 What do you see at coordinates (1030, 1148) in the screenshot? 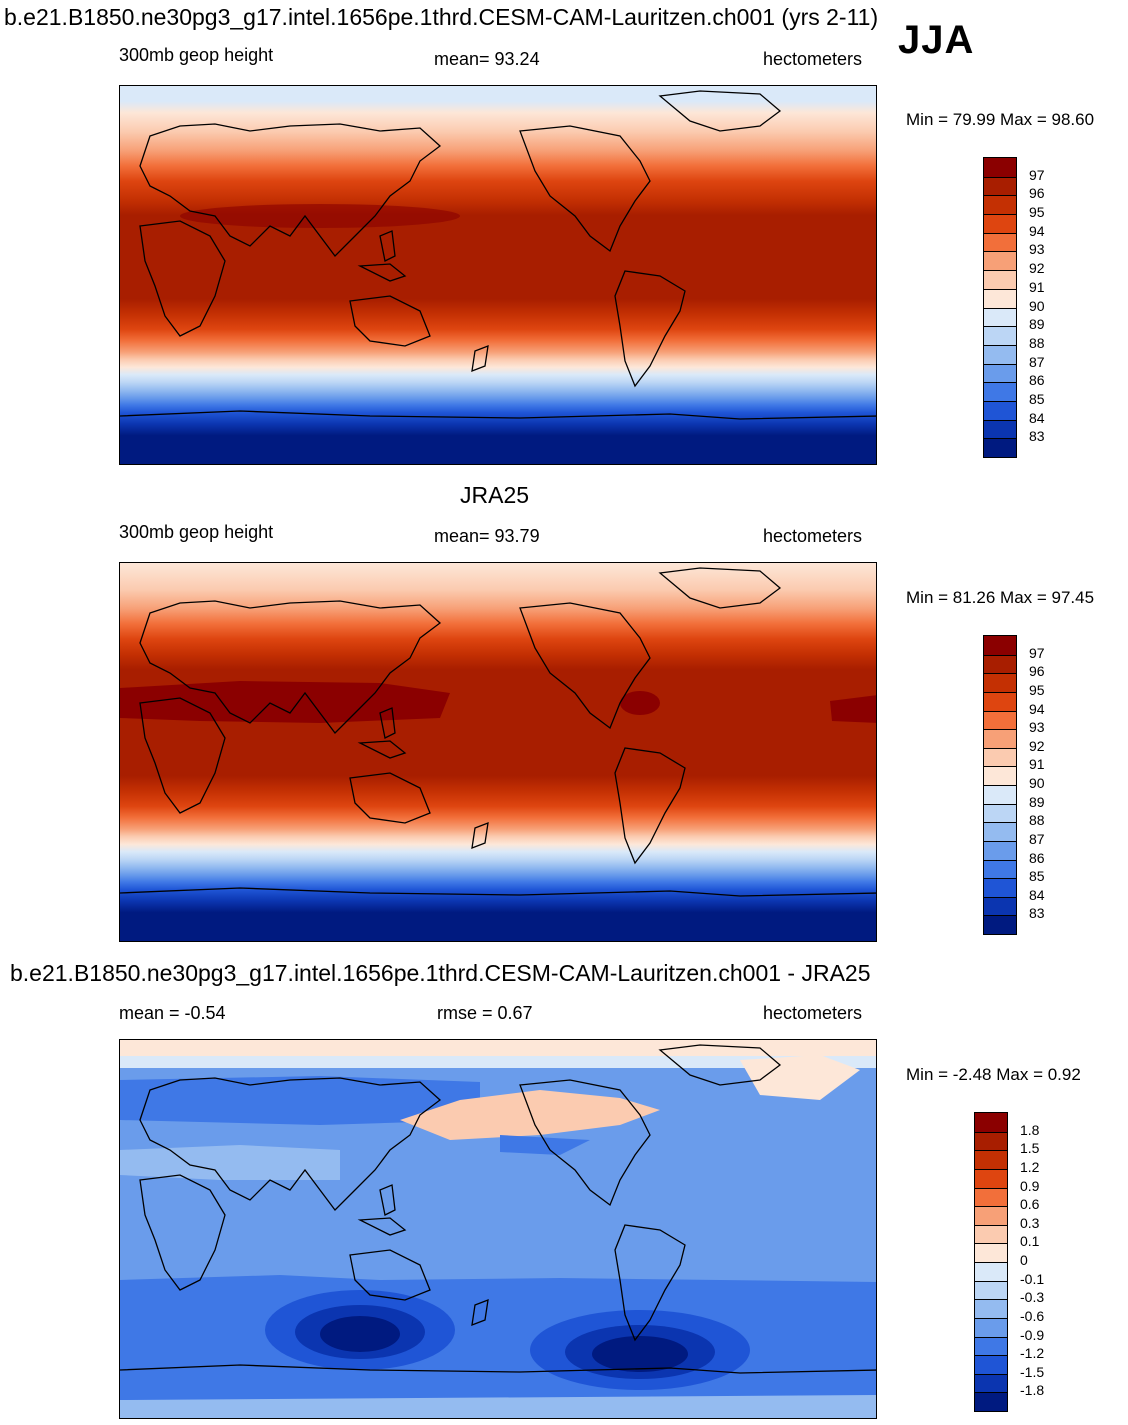
I see `colorbar-tick-label: 1.5` at bounding box center [1030, 1148].